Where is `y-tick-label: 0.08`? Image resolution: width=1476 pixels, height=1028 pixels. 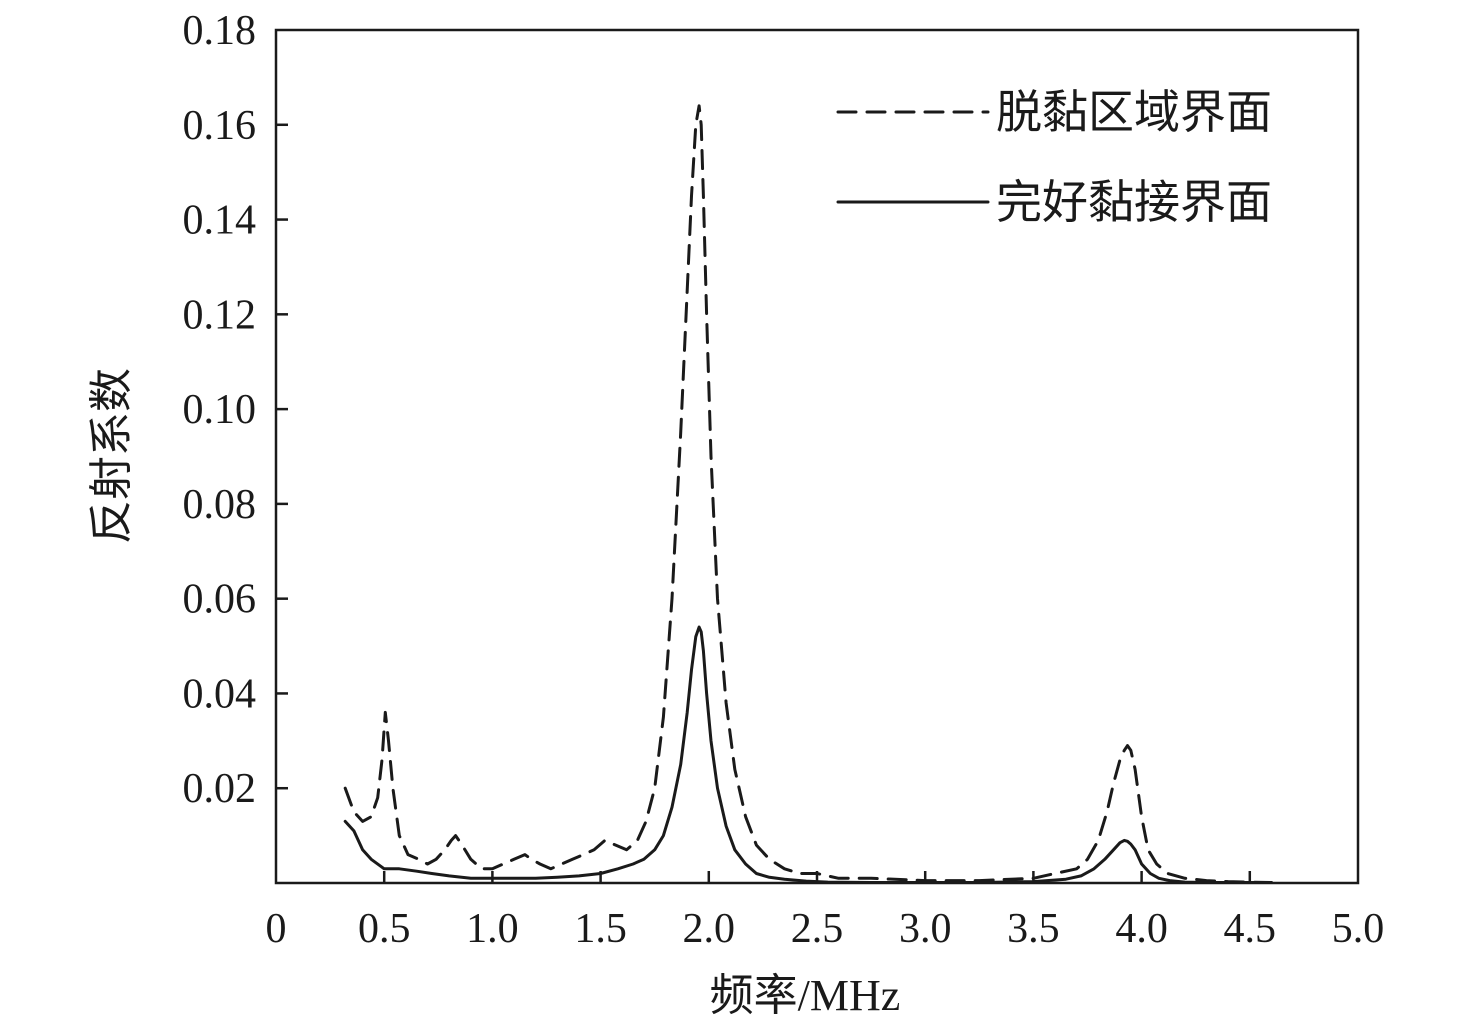 y-tick-label: 0.08 is located at coordinates (220, 505).